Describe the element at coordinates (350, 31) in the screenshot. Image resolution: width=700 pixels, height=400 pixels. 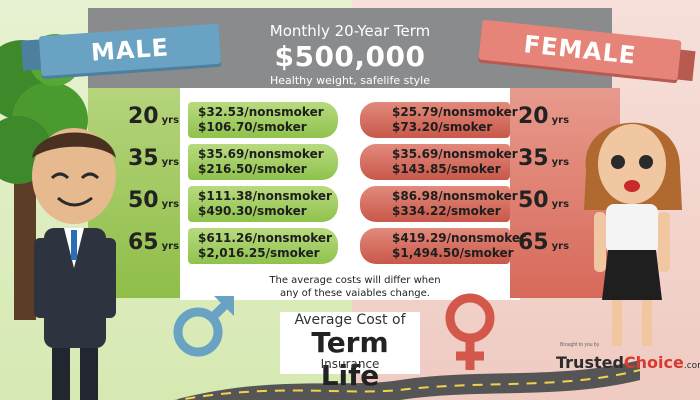
I see `header-title: Monthly 20-Year Term` at that location.